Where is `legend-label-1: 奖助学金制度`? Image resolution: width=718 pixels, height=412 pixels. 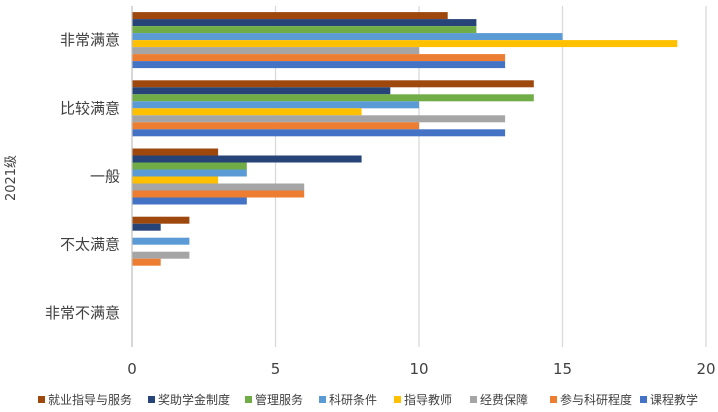 legend-label-1: 奖助学金制度 is located at coordinates (194, 399).